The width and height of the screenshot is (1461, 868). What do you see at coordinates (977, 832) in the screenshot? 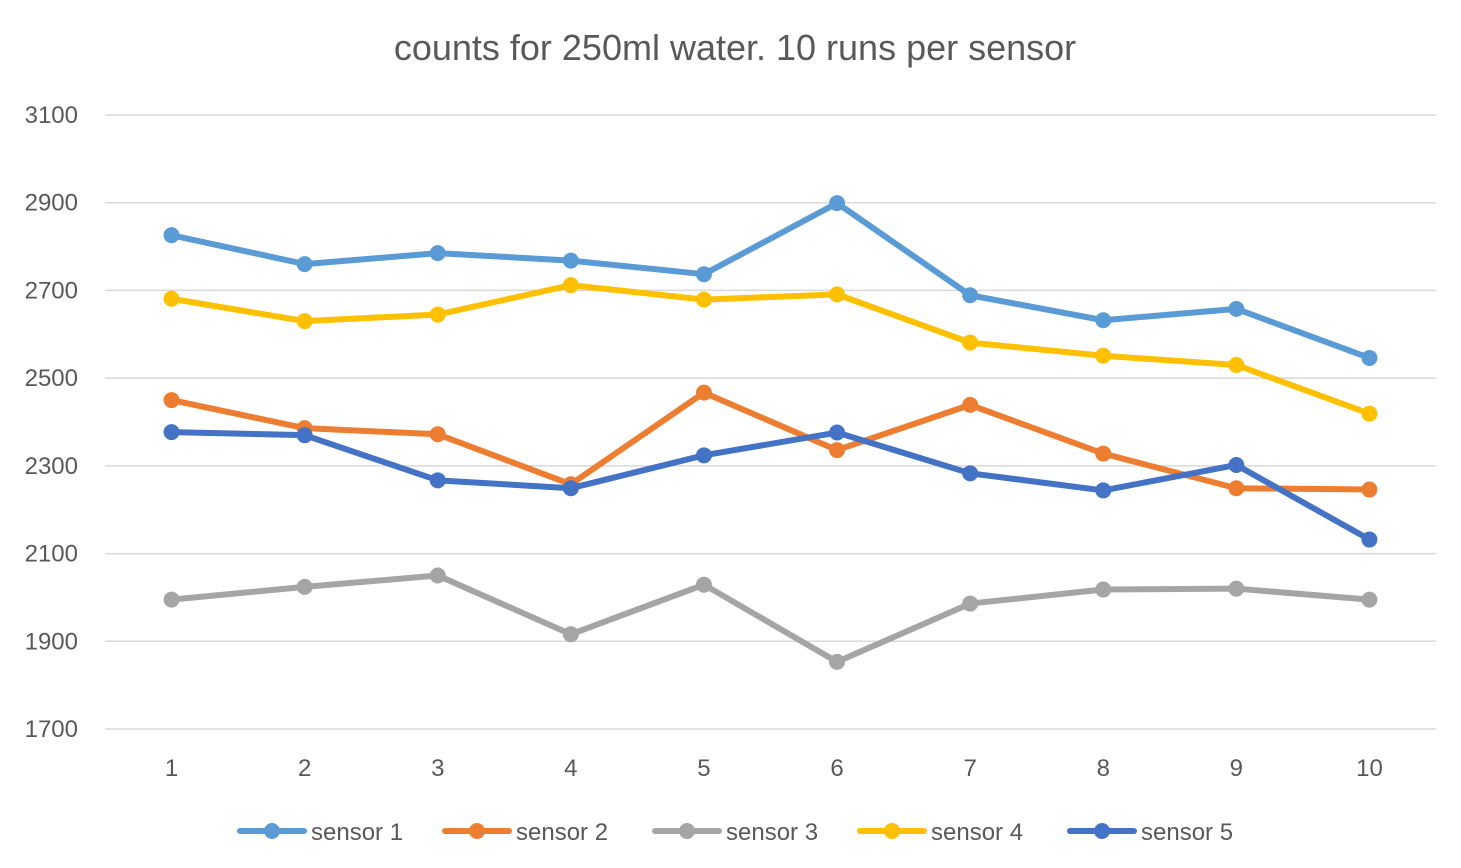
I see `legend-label: sensor 4` at bounding box center [977, 832].